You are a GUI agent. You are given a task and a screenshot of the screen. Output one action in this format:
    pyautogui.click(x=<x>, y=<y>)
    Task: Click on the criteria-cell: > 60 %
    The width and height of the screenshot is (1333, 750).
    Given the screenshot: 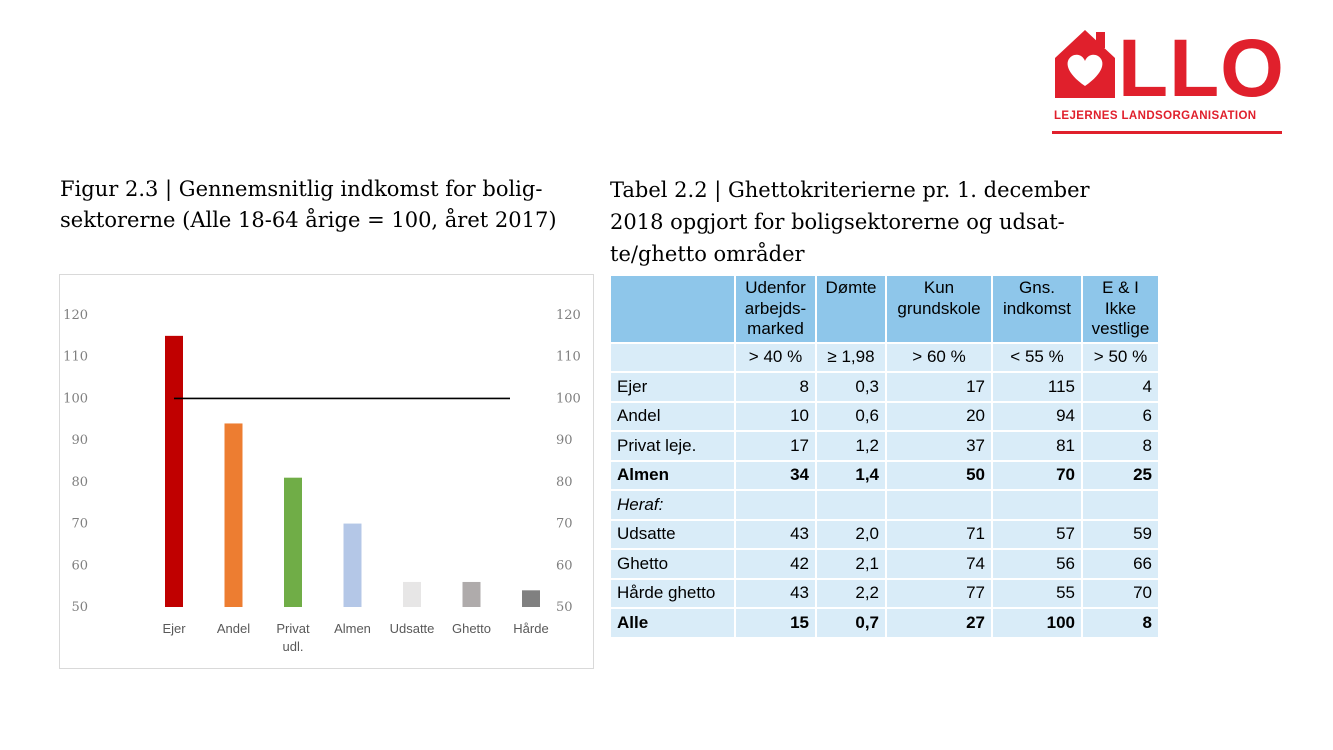 What is the action you would take?
    pyautogui.click(x=939, y=357)
    